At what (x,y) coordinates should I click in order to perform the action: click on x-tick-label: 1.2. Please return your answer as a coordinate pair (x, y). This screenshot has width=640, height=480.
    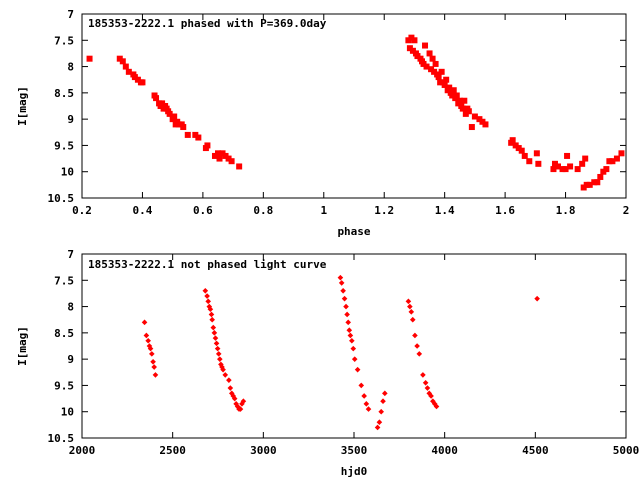
    Looking at the image, I should click on (384, 210).